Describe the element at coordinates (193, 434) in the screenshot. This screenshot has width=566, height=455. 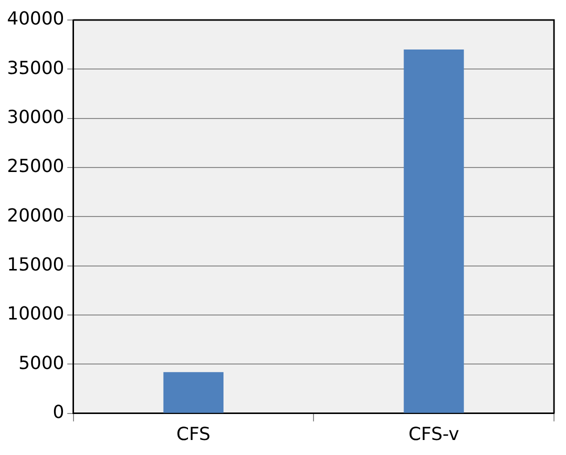
I see `x-tick-label: CFS` at that location.